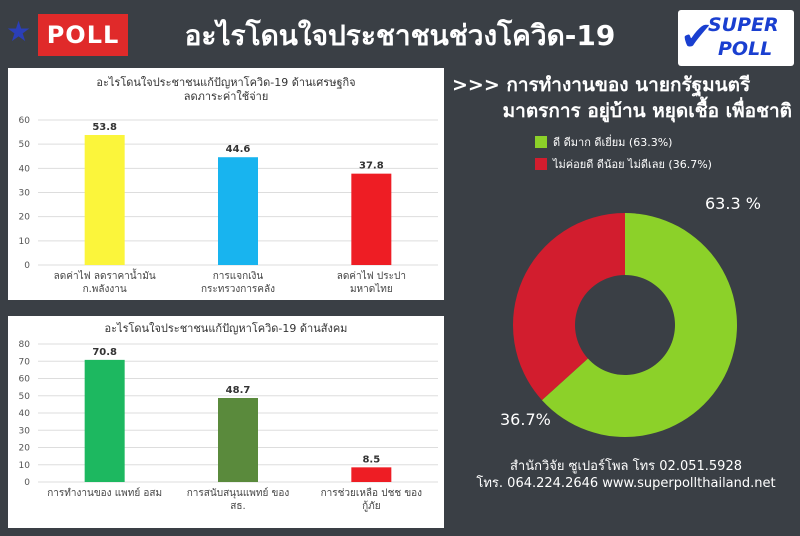  I want to click on logo-text-super: SUPER, so click(743, 25).